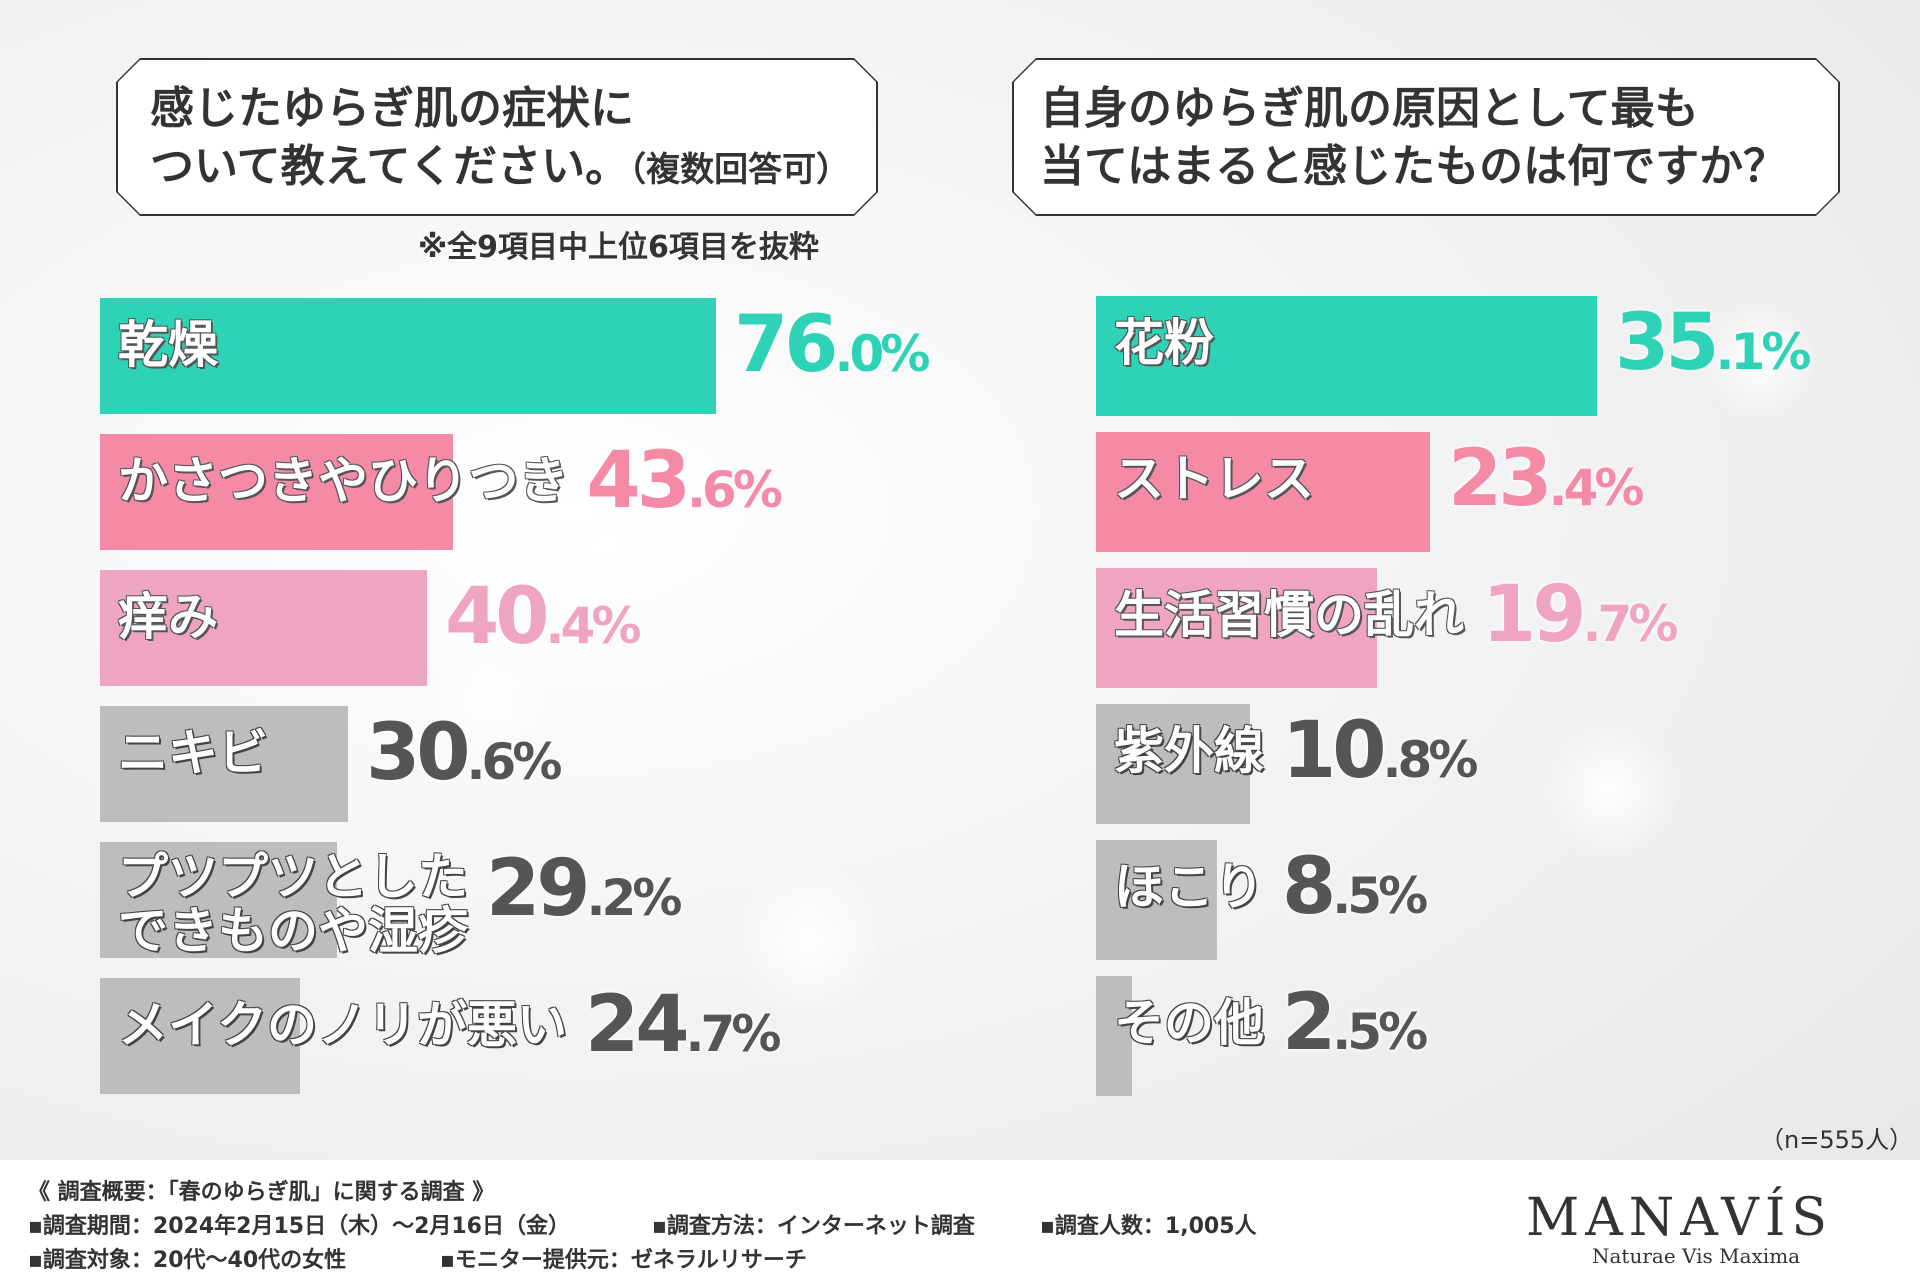 The height and width of the screenshot is (1280, 1920). Describe the element at coordinates (1500, 479) in the screenshot. I see `bar-value-integer: 23` at that location.